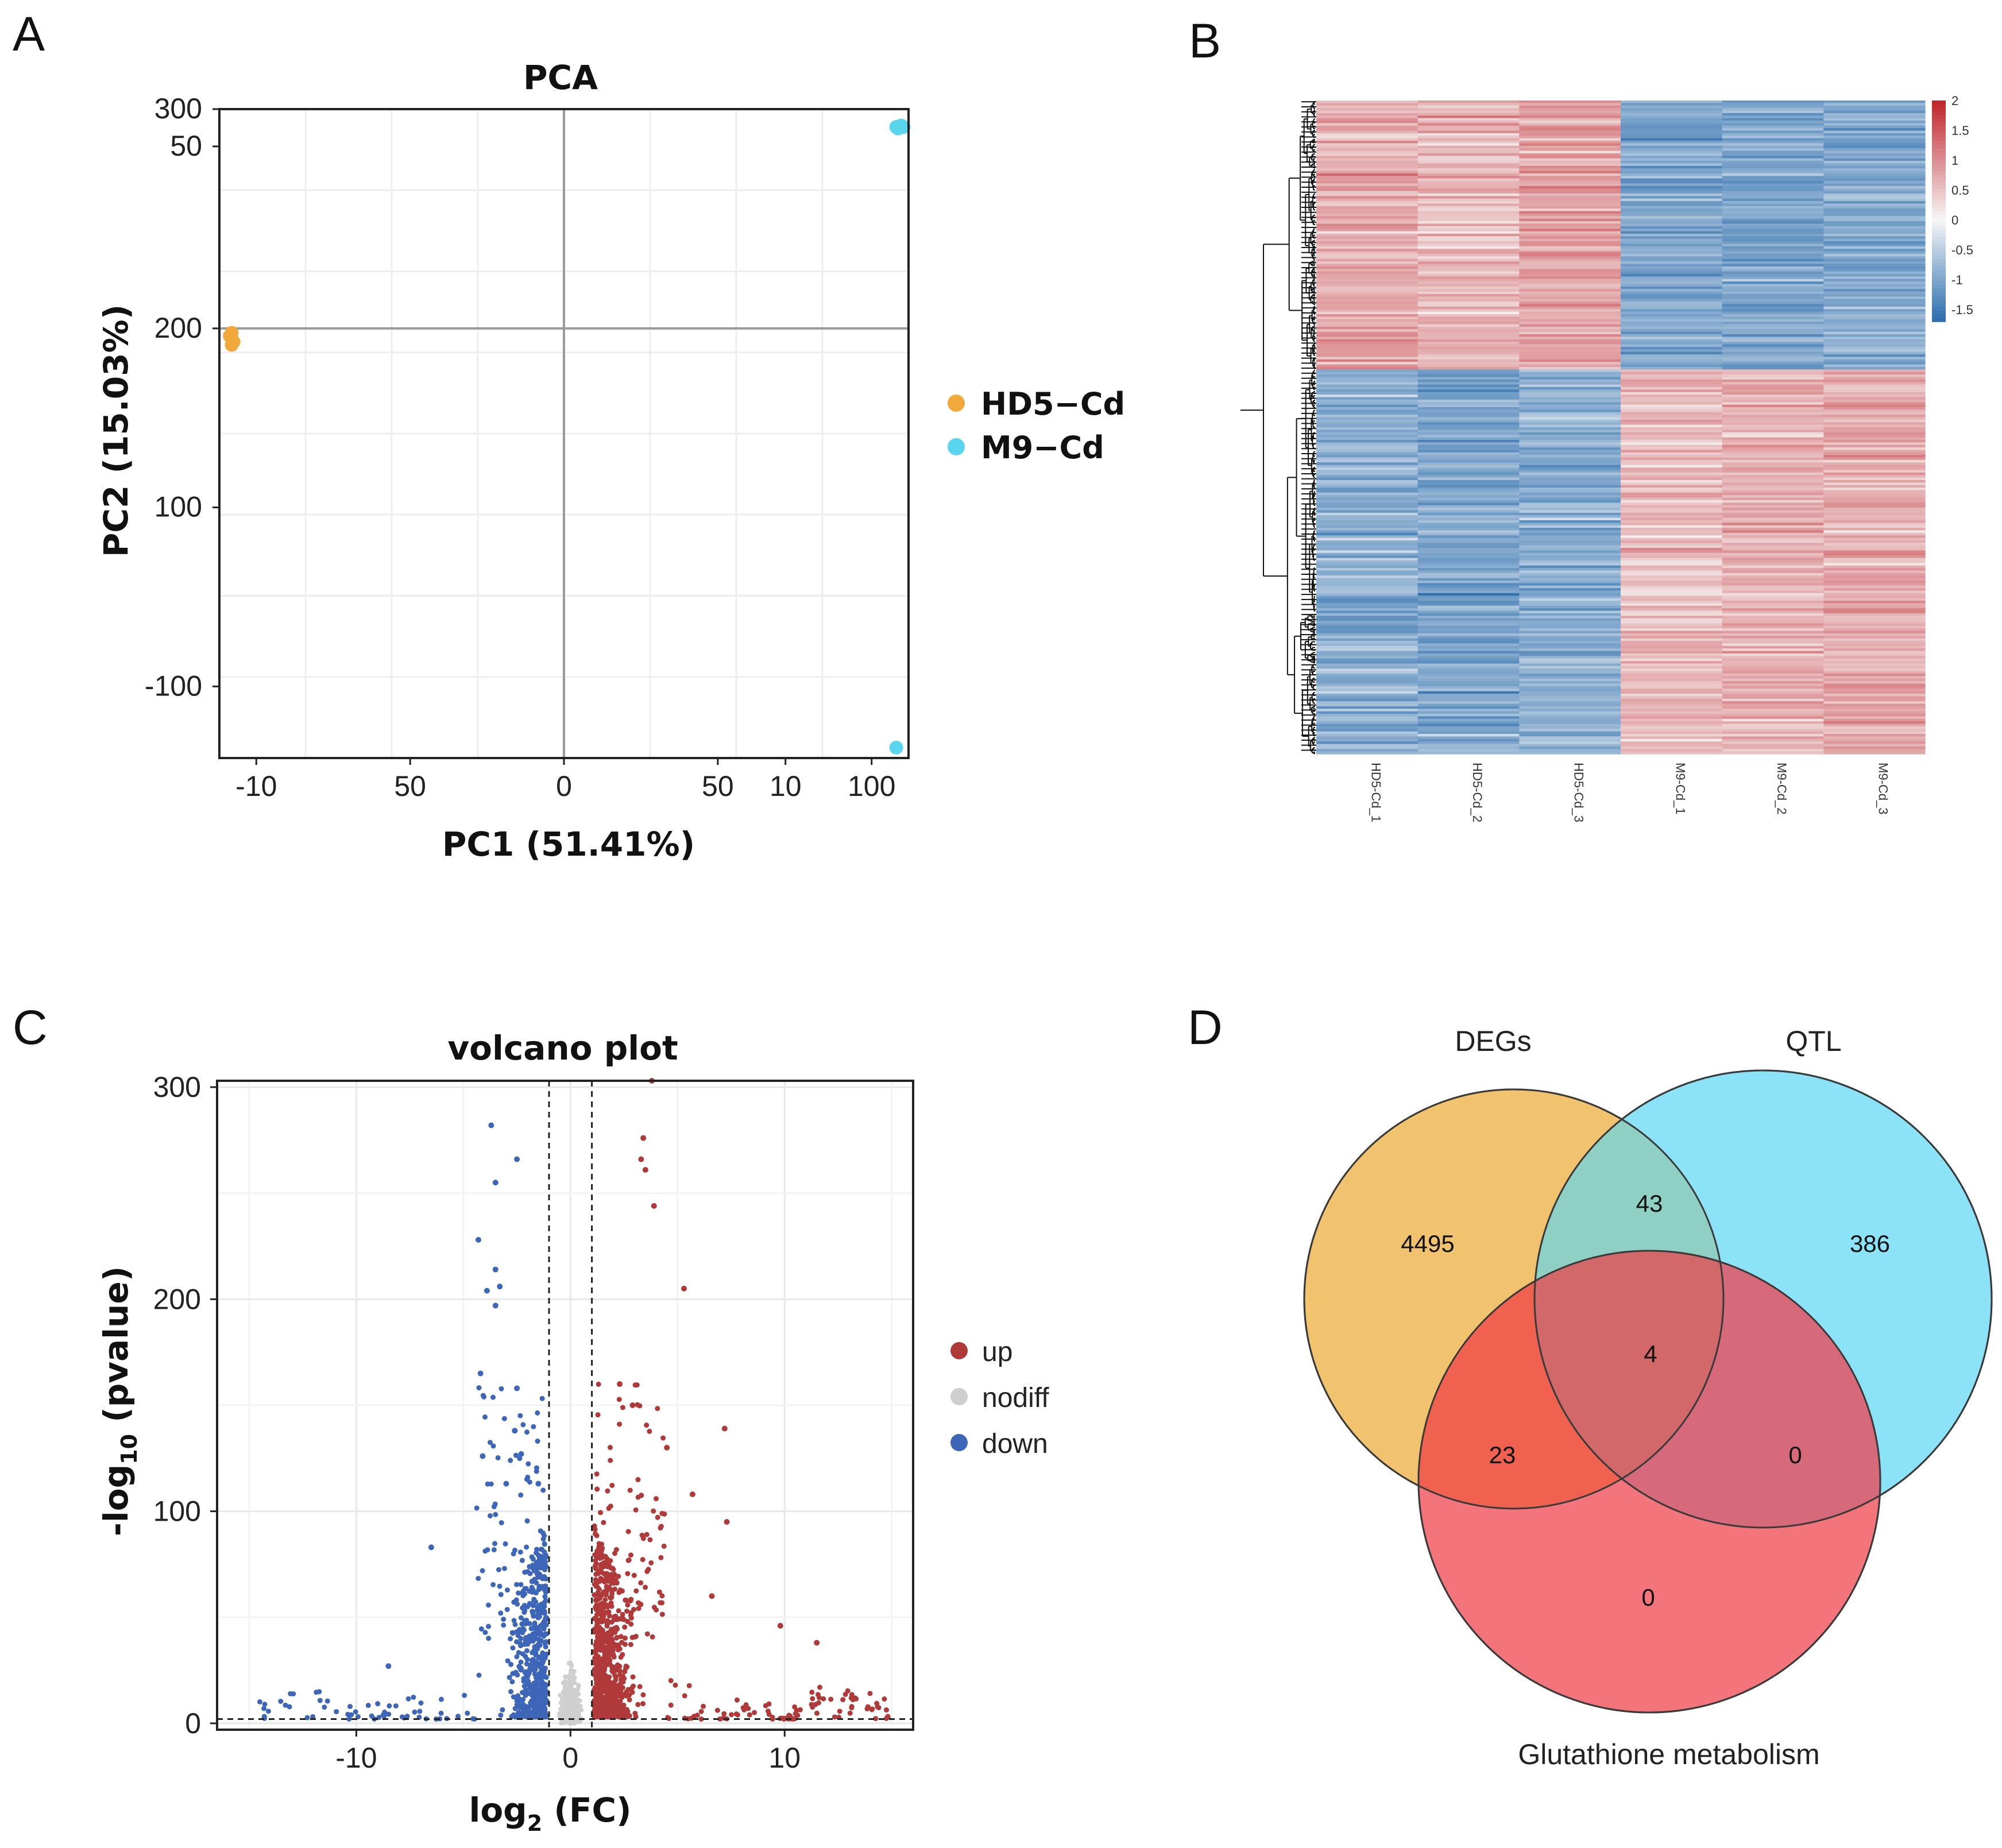 This screenshot has width=2002, height=1848. What do you see at coordinates (1813, 1041) in the screenshot?
I see `venn-set-label-qtl: QTL` at bounding box center [1813, 1041].